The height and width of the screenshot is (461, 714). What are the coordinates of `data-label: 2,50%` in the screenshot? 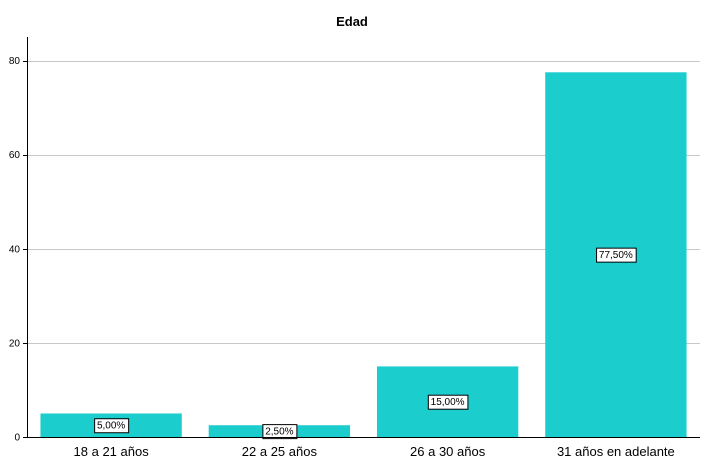 It's located at (279, 432).